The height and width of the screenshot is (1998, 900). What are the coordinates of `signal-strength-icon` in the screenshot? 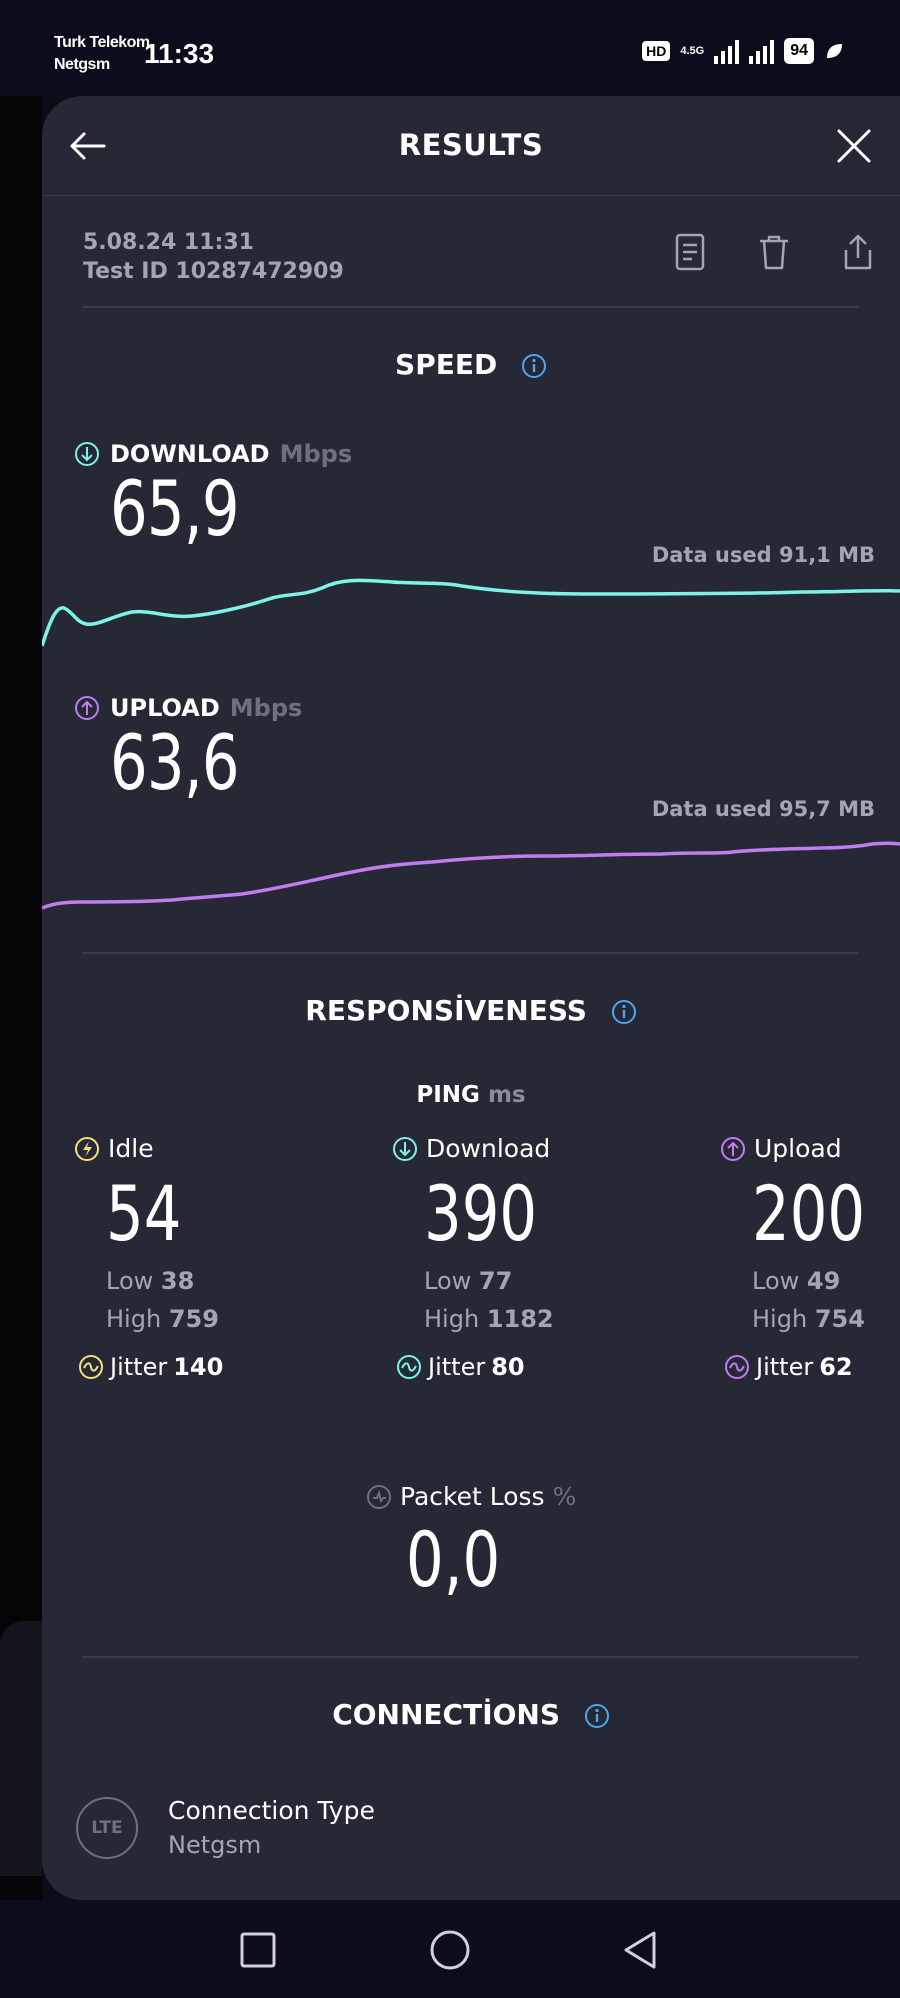 It's located at (727, 51).